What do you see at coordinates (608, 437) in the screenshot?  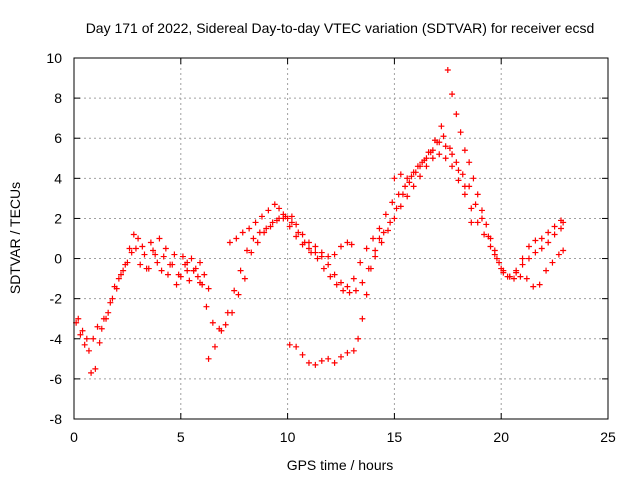 I see `x-tick-label: 25` at bounding box center [608, 437].